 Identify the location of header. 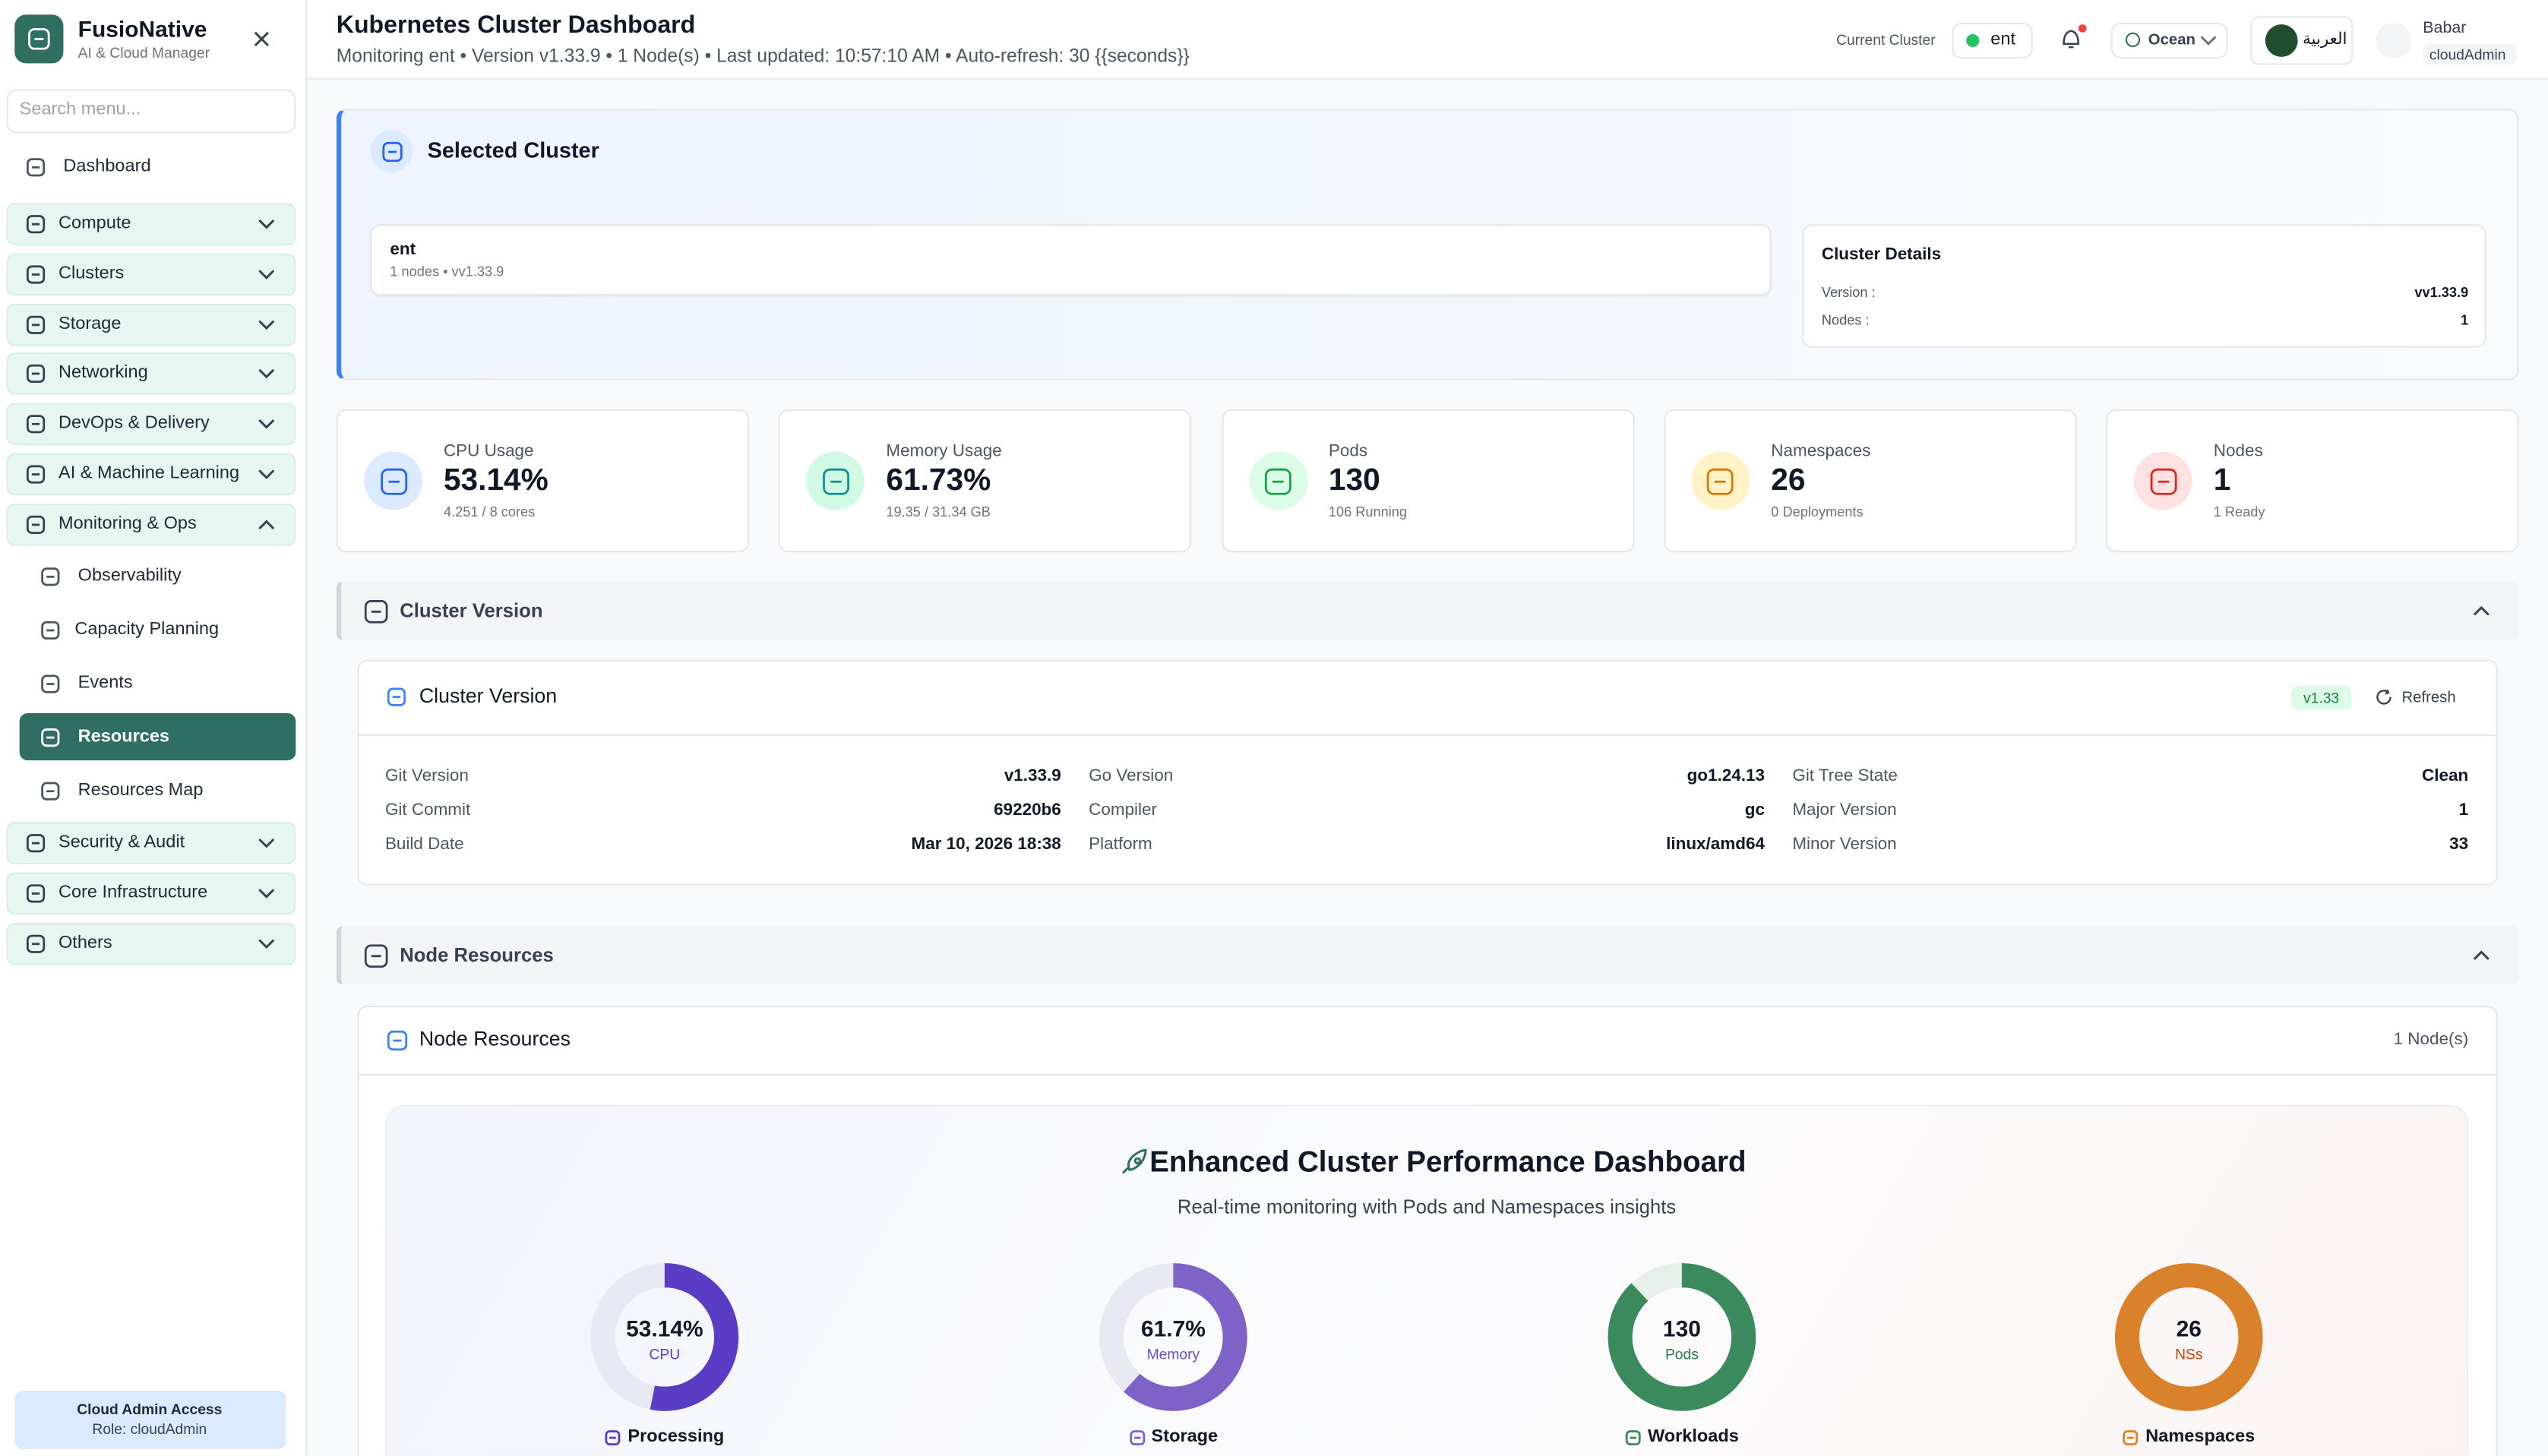
(1427, 40).